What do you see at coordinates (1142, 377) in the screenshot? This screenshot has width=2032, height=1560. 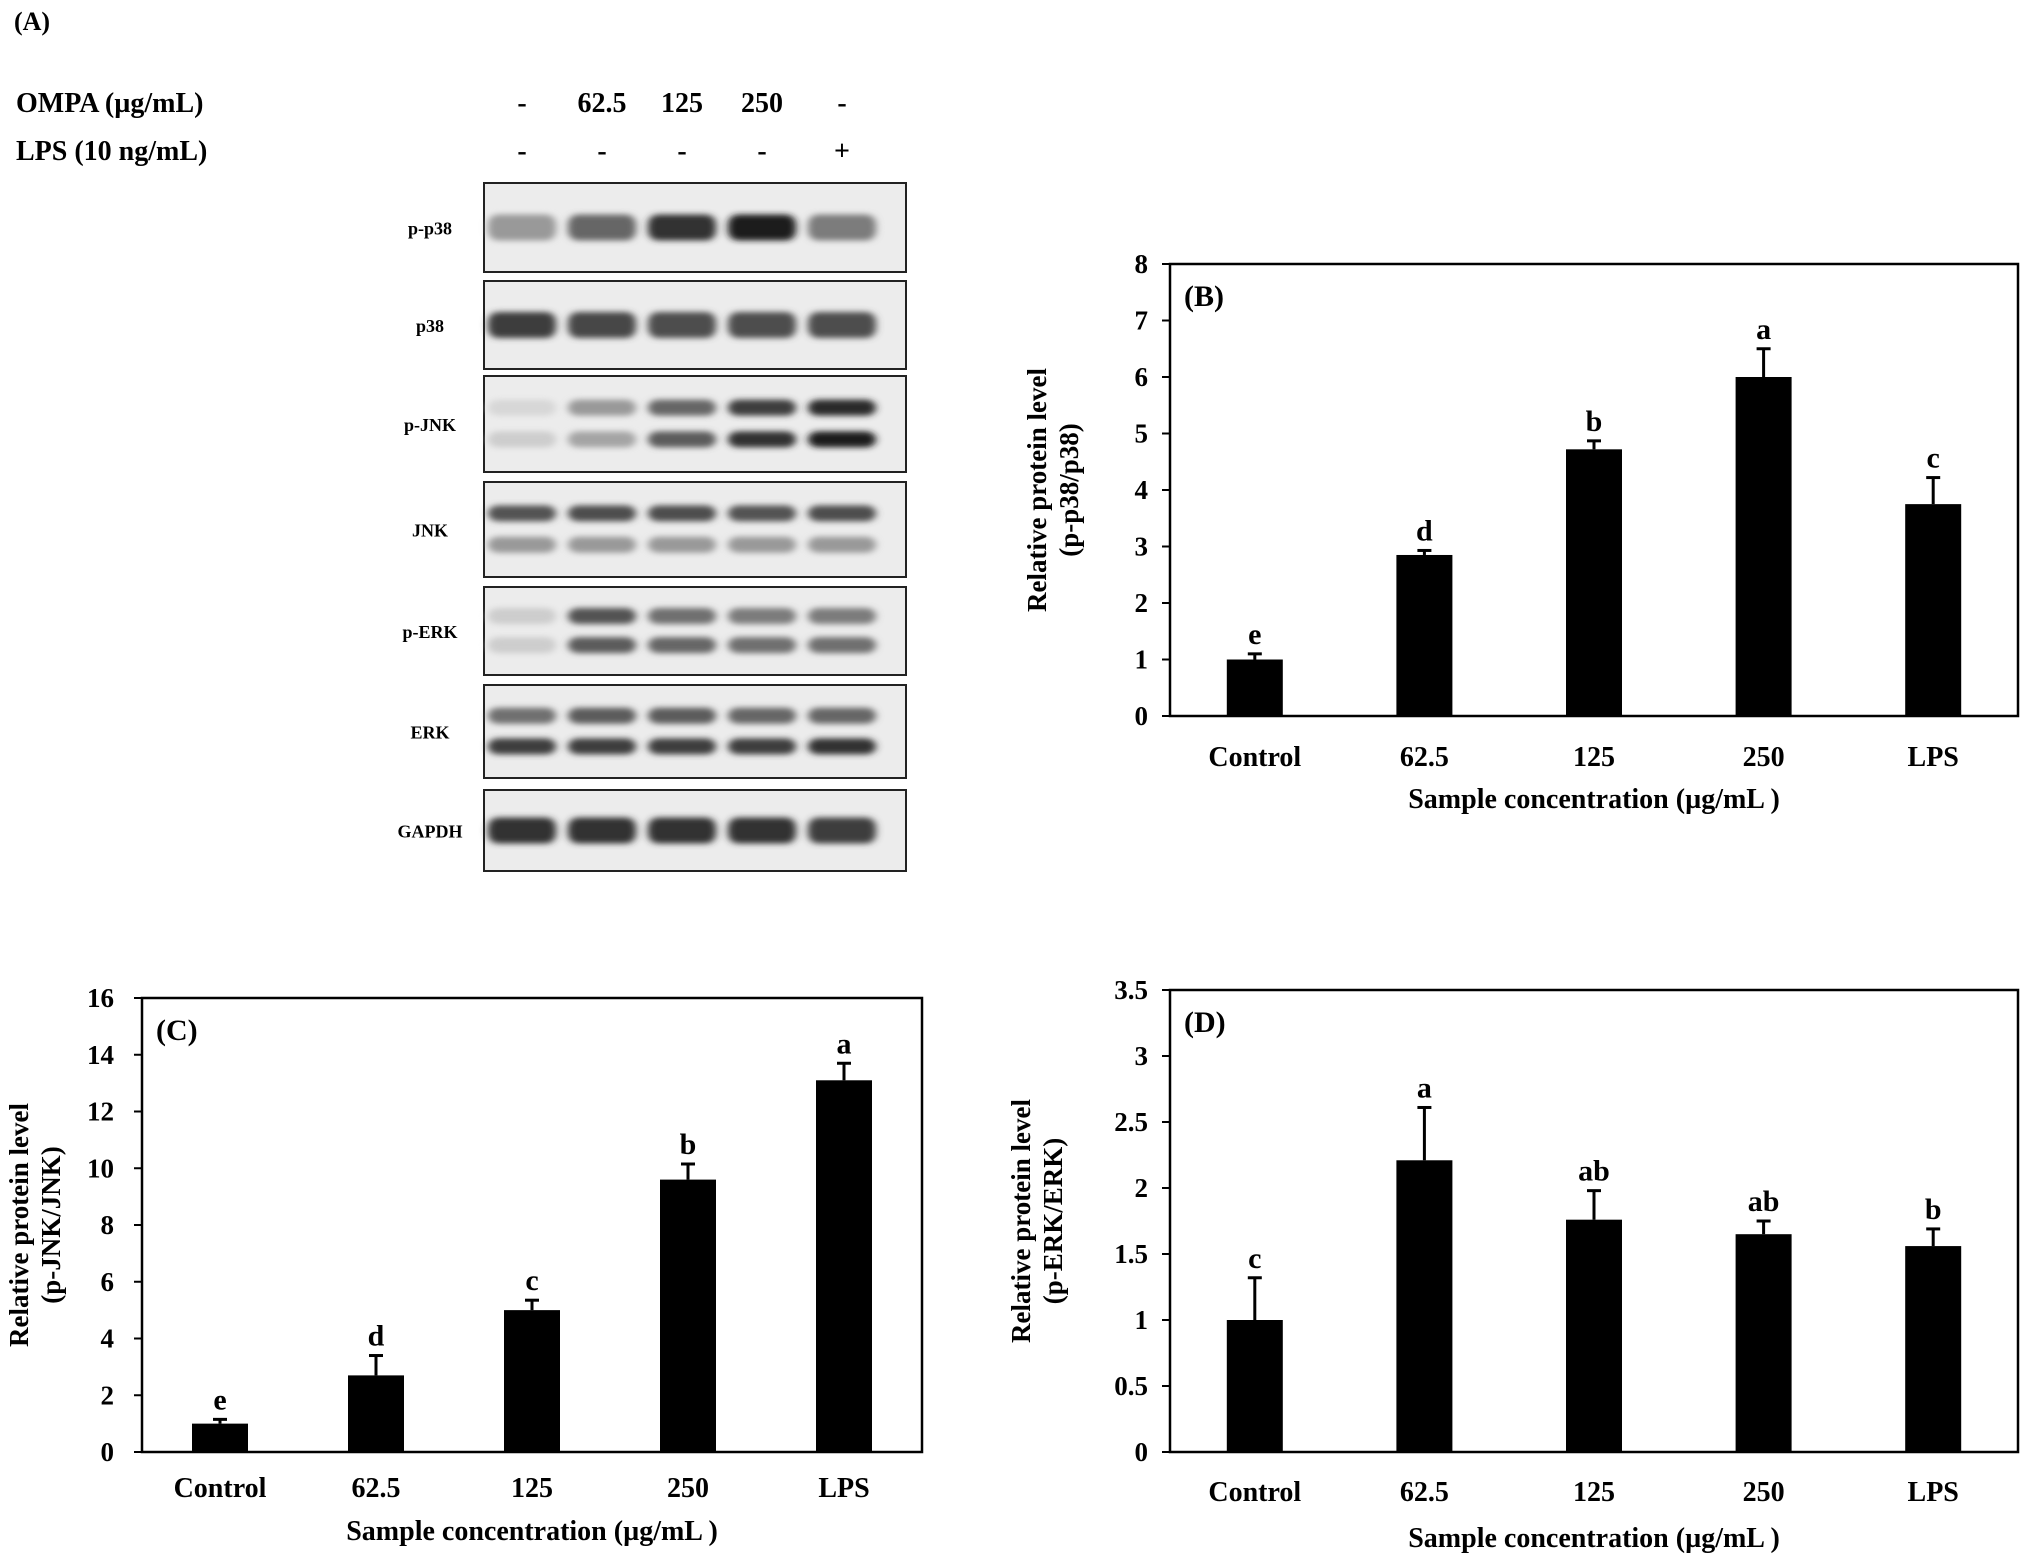 I see `y-tick-label: 6` at bounding box center [1142, 377].